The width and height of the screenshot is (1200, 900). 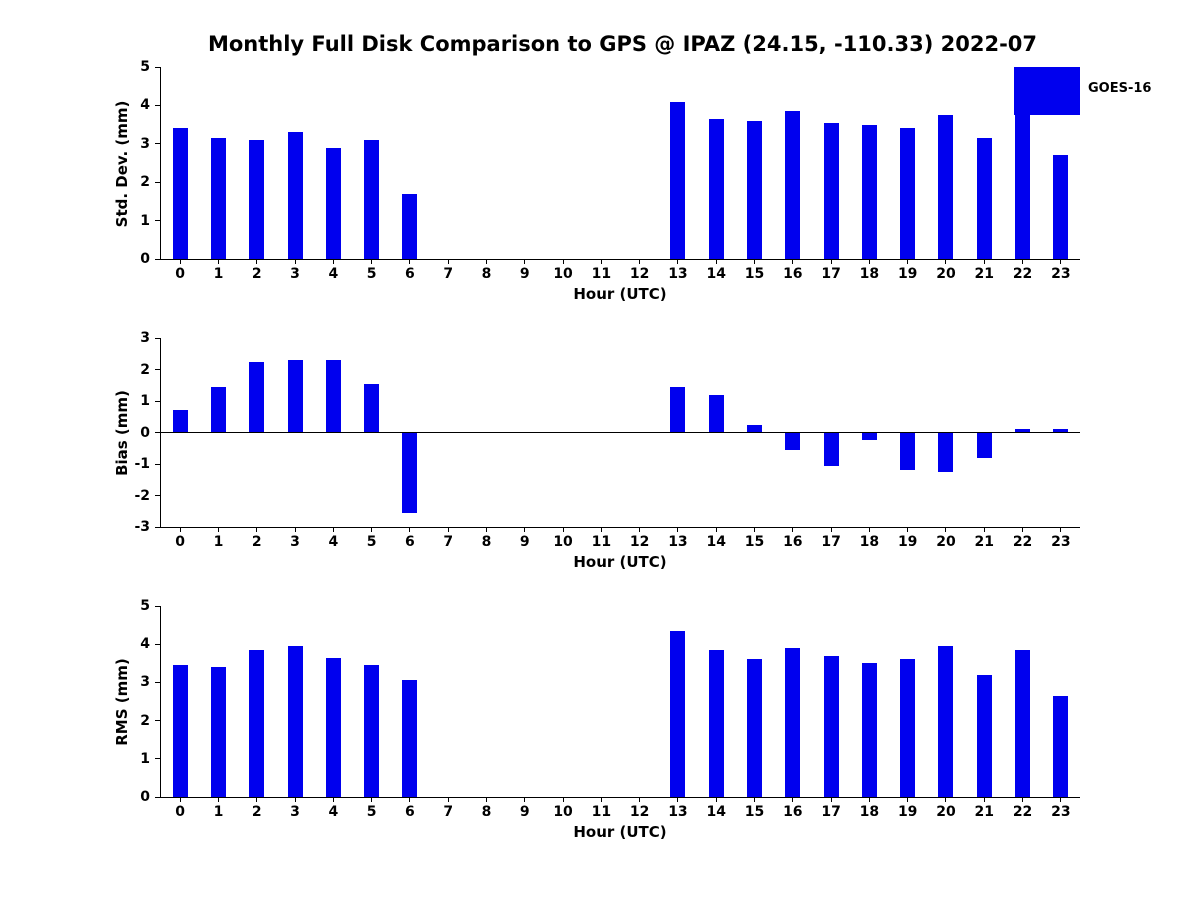 I want to click on x-tick-label: 21, so click(x=984, y=274).